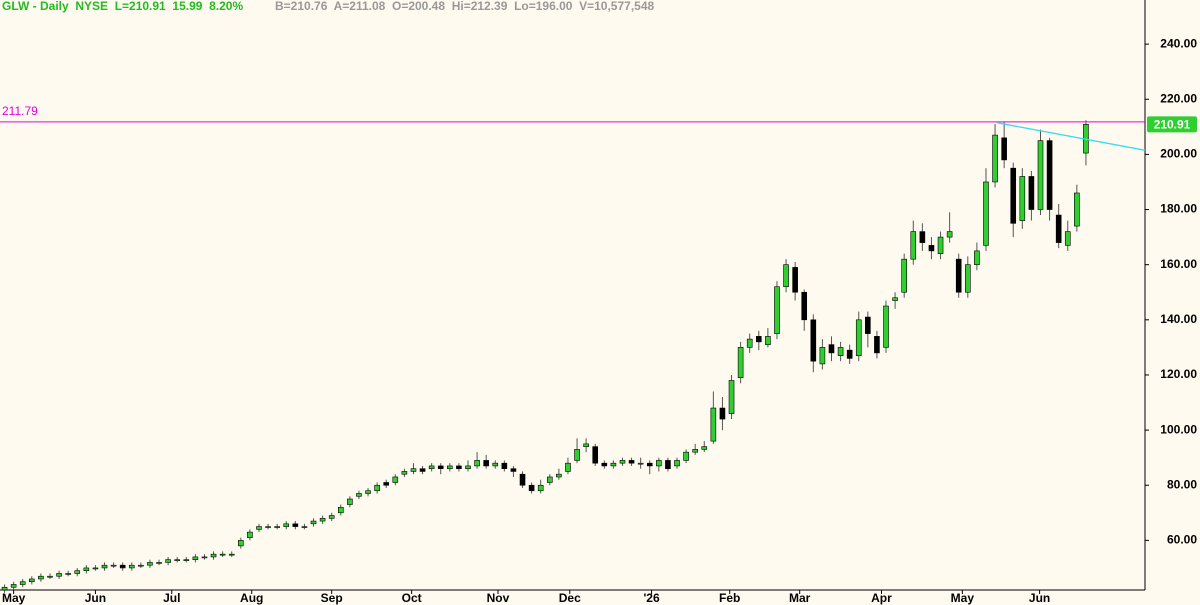  What do you see at coordinates (881, 598) in the screenshot?
I see `x-tick-label: Apr` at bounding box center [881, 598].